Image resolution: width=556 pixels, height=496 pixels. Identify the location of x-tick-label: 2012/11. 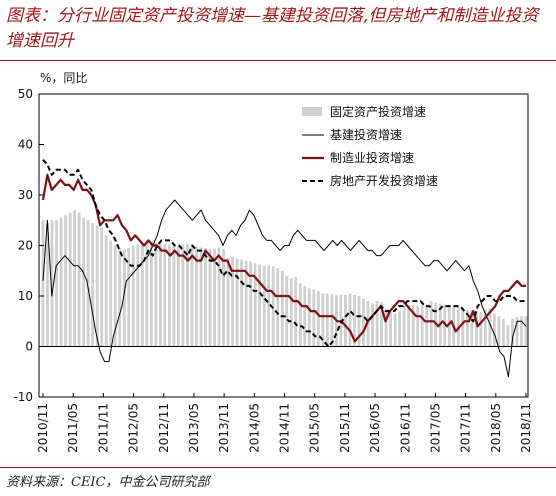
(164, 428).